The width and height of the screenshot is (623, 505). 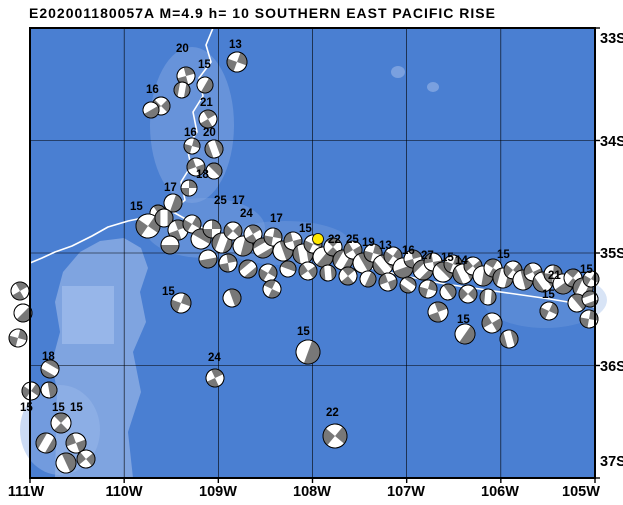 I want to click on x-tick-label-109w: 109W, so click(x=218, y=492).